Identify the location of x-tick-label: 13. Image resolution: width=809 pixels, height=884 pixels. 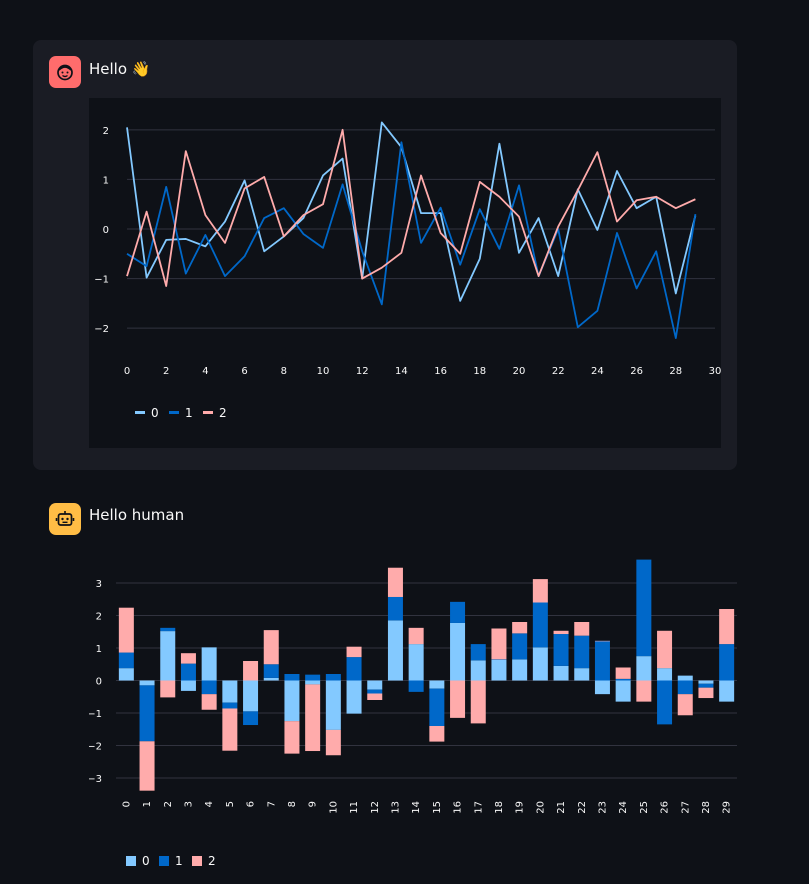
(395, 807).